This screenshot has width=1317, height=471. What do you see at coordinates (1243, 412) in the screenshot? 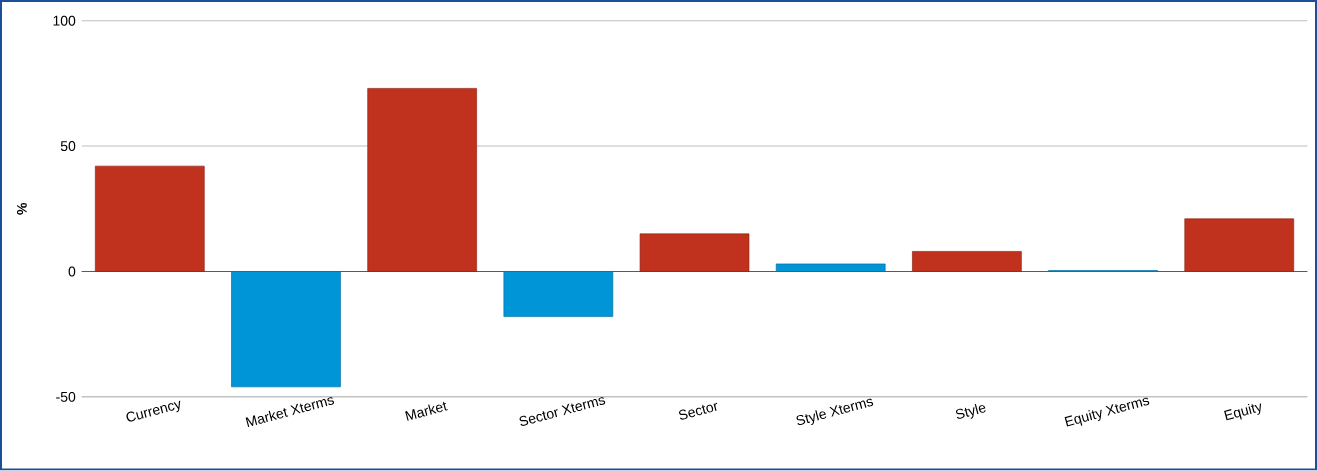
I see `x-tick-label: Equity` at bounding box center [1243, 412].